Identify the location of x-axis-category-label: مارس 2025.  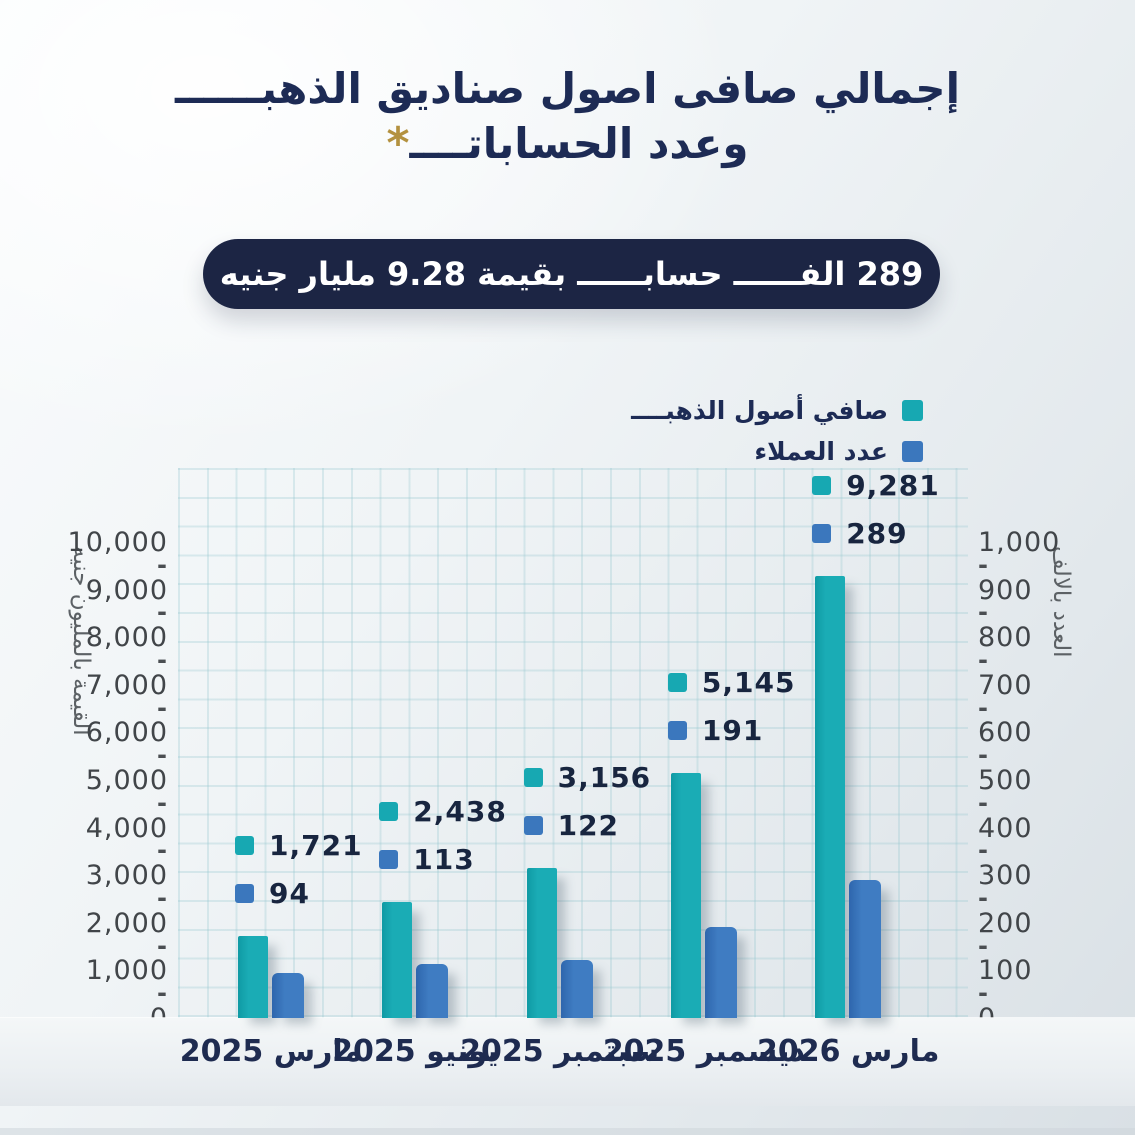
(271, 1051).